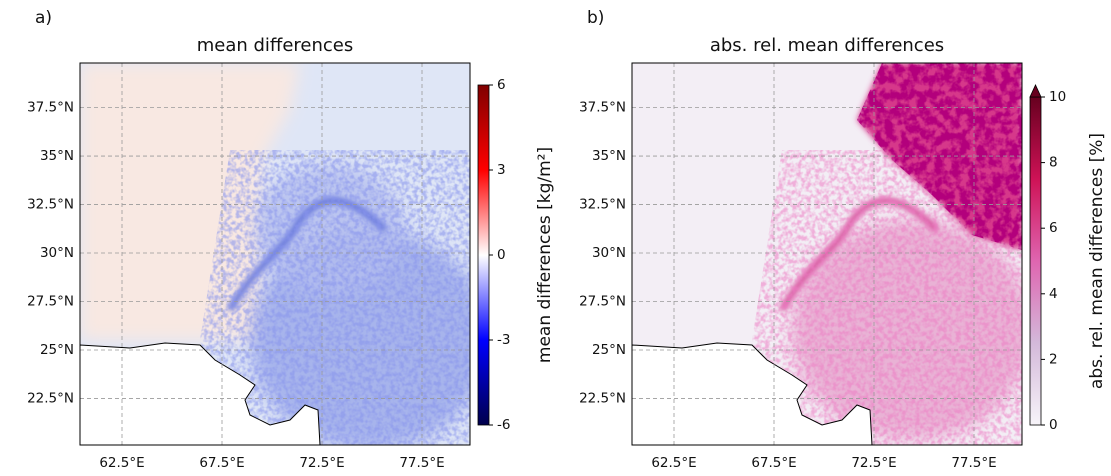  I want to click on colorbar-tick-label: -3, so click(503, 340).